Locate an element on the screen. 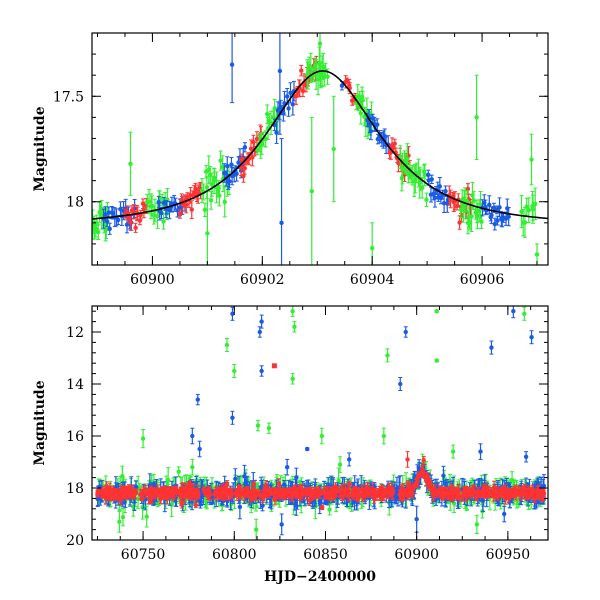  bottom-x-tick-label: 60750 is located at coordinates (143, 555).